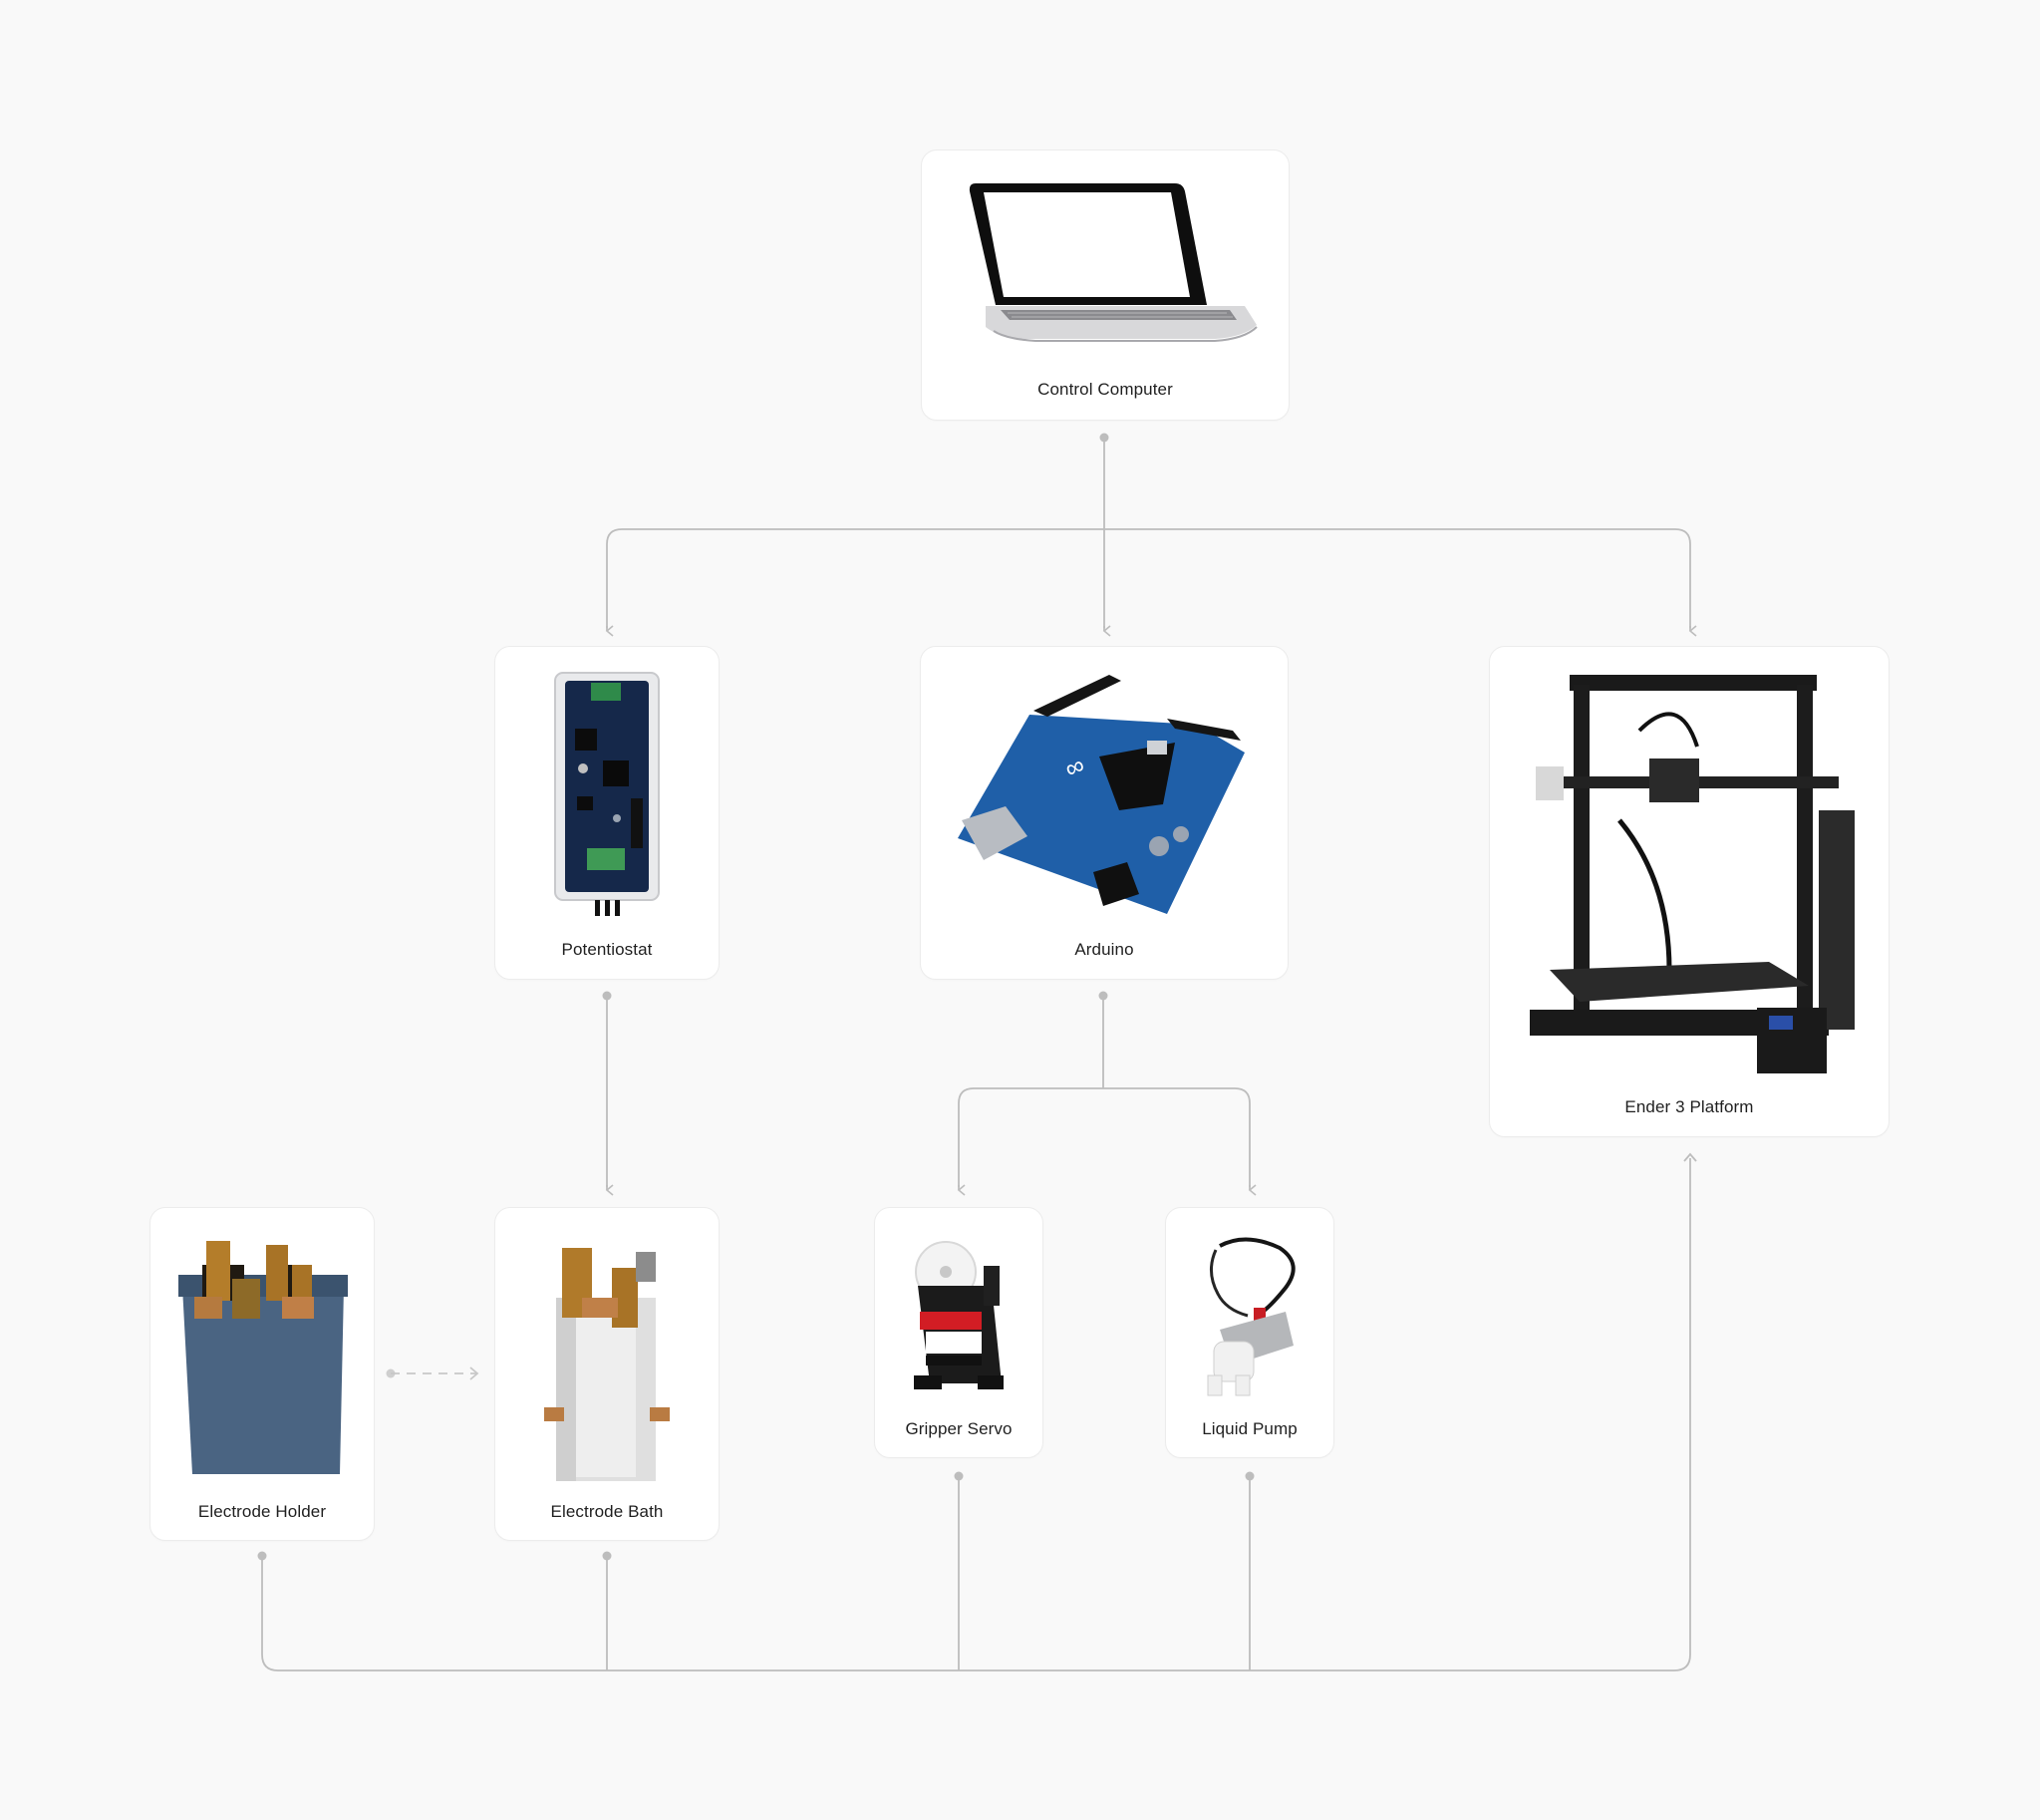 Image resolution: width=2040 pixels, height=1820 pixels. I want to click on label-gripper-servo: Gripper Servo, so click(959, 1428).